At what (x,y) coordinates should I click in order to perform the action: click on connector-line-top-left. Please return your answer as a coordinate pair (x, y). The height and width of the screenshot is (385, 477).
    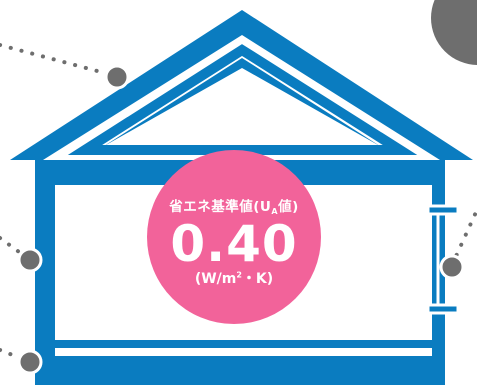
    Looking at the image, I should click on (59, 60).